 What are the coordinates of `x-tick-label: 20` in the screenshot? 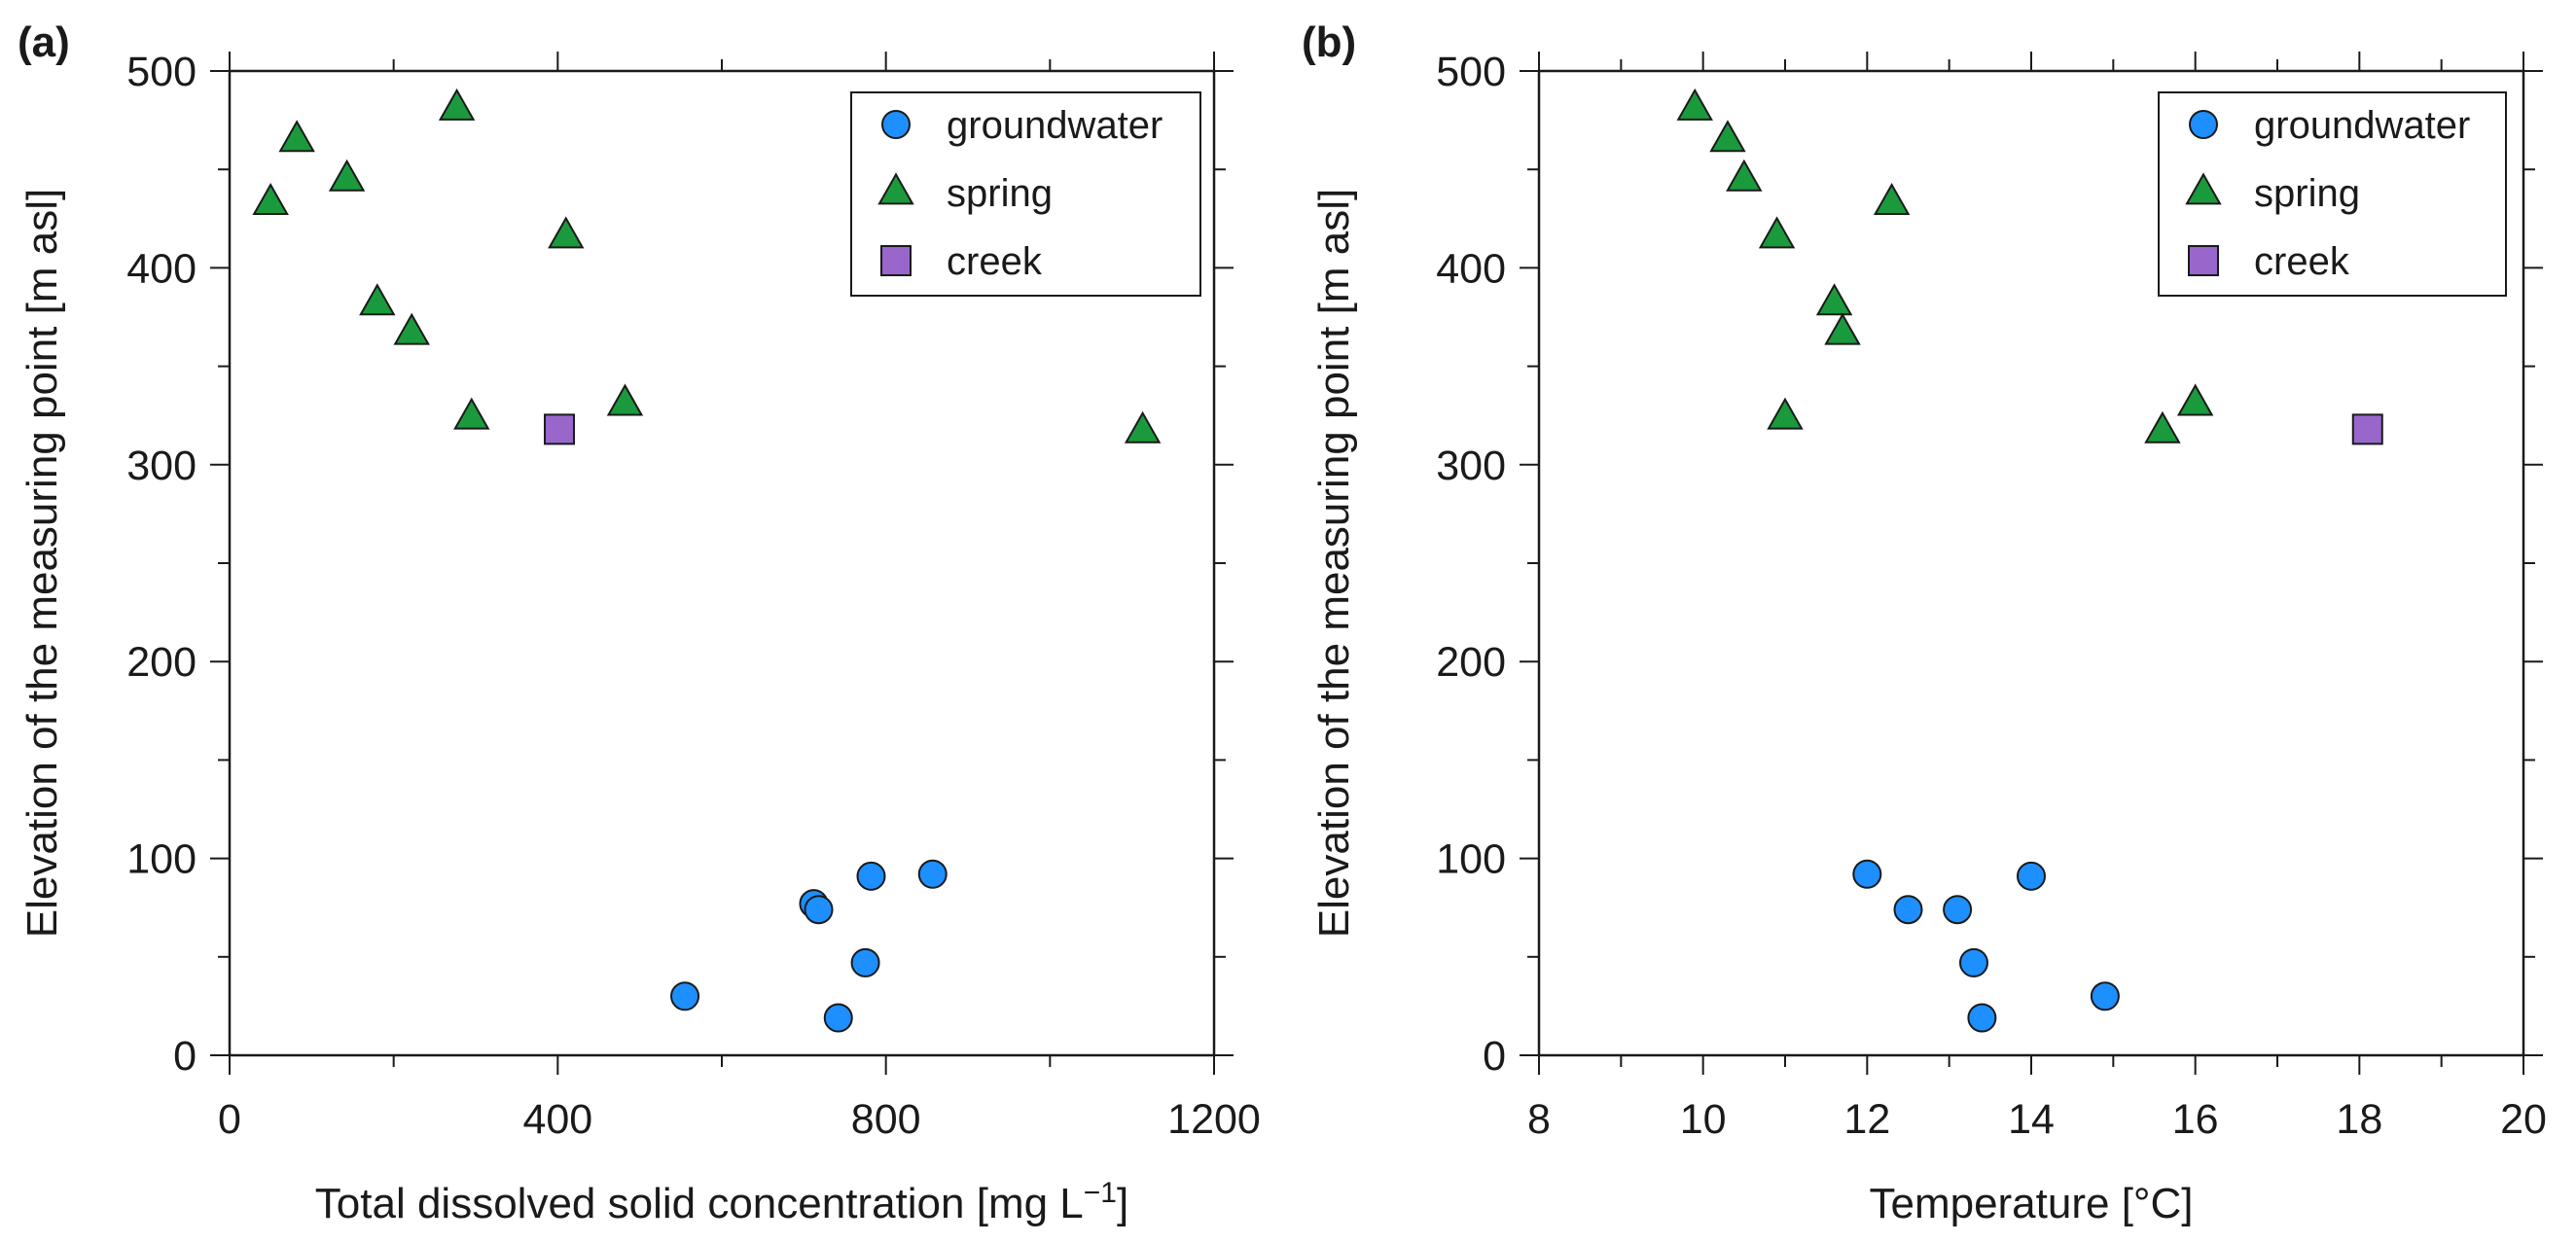 It's located at (2523, 1119).